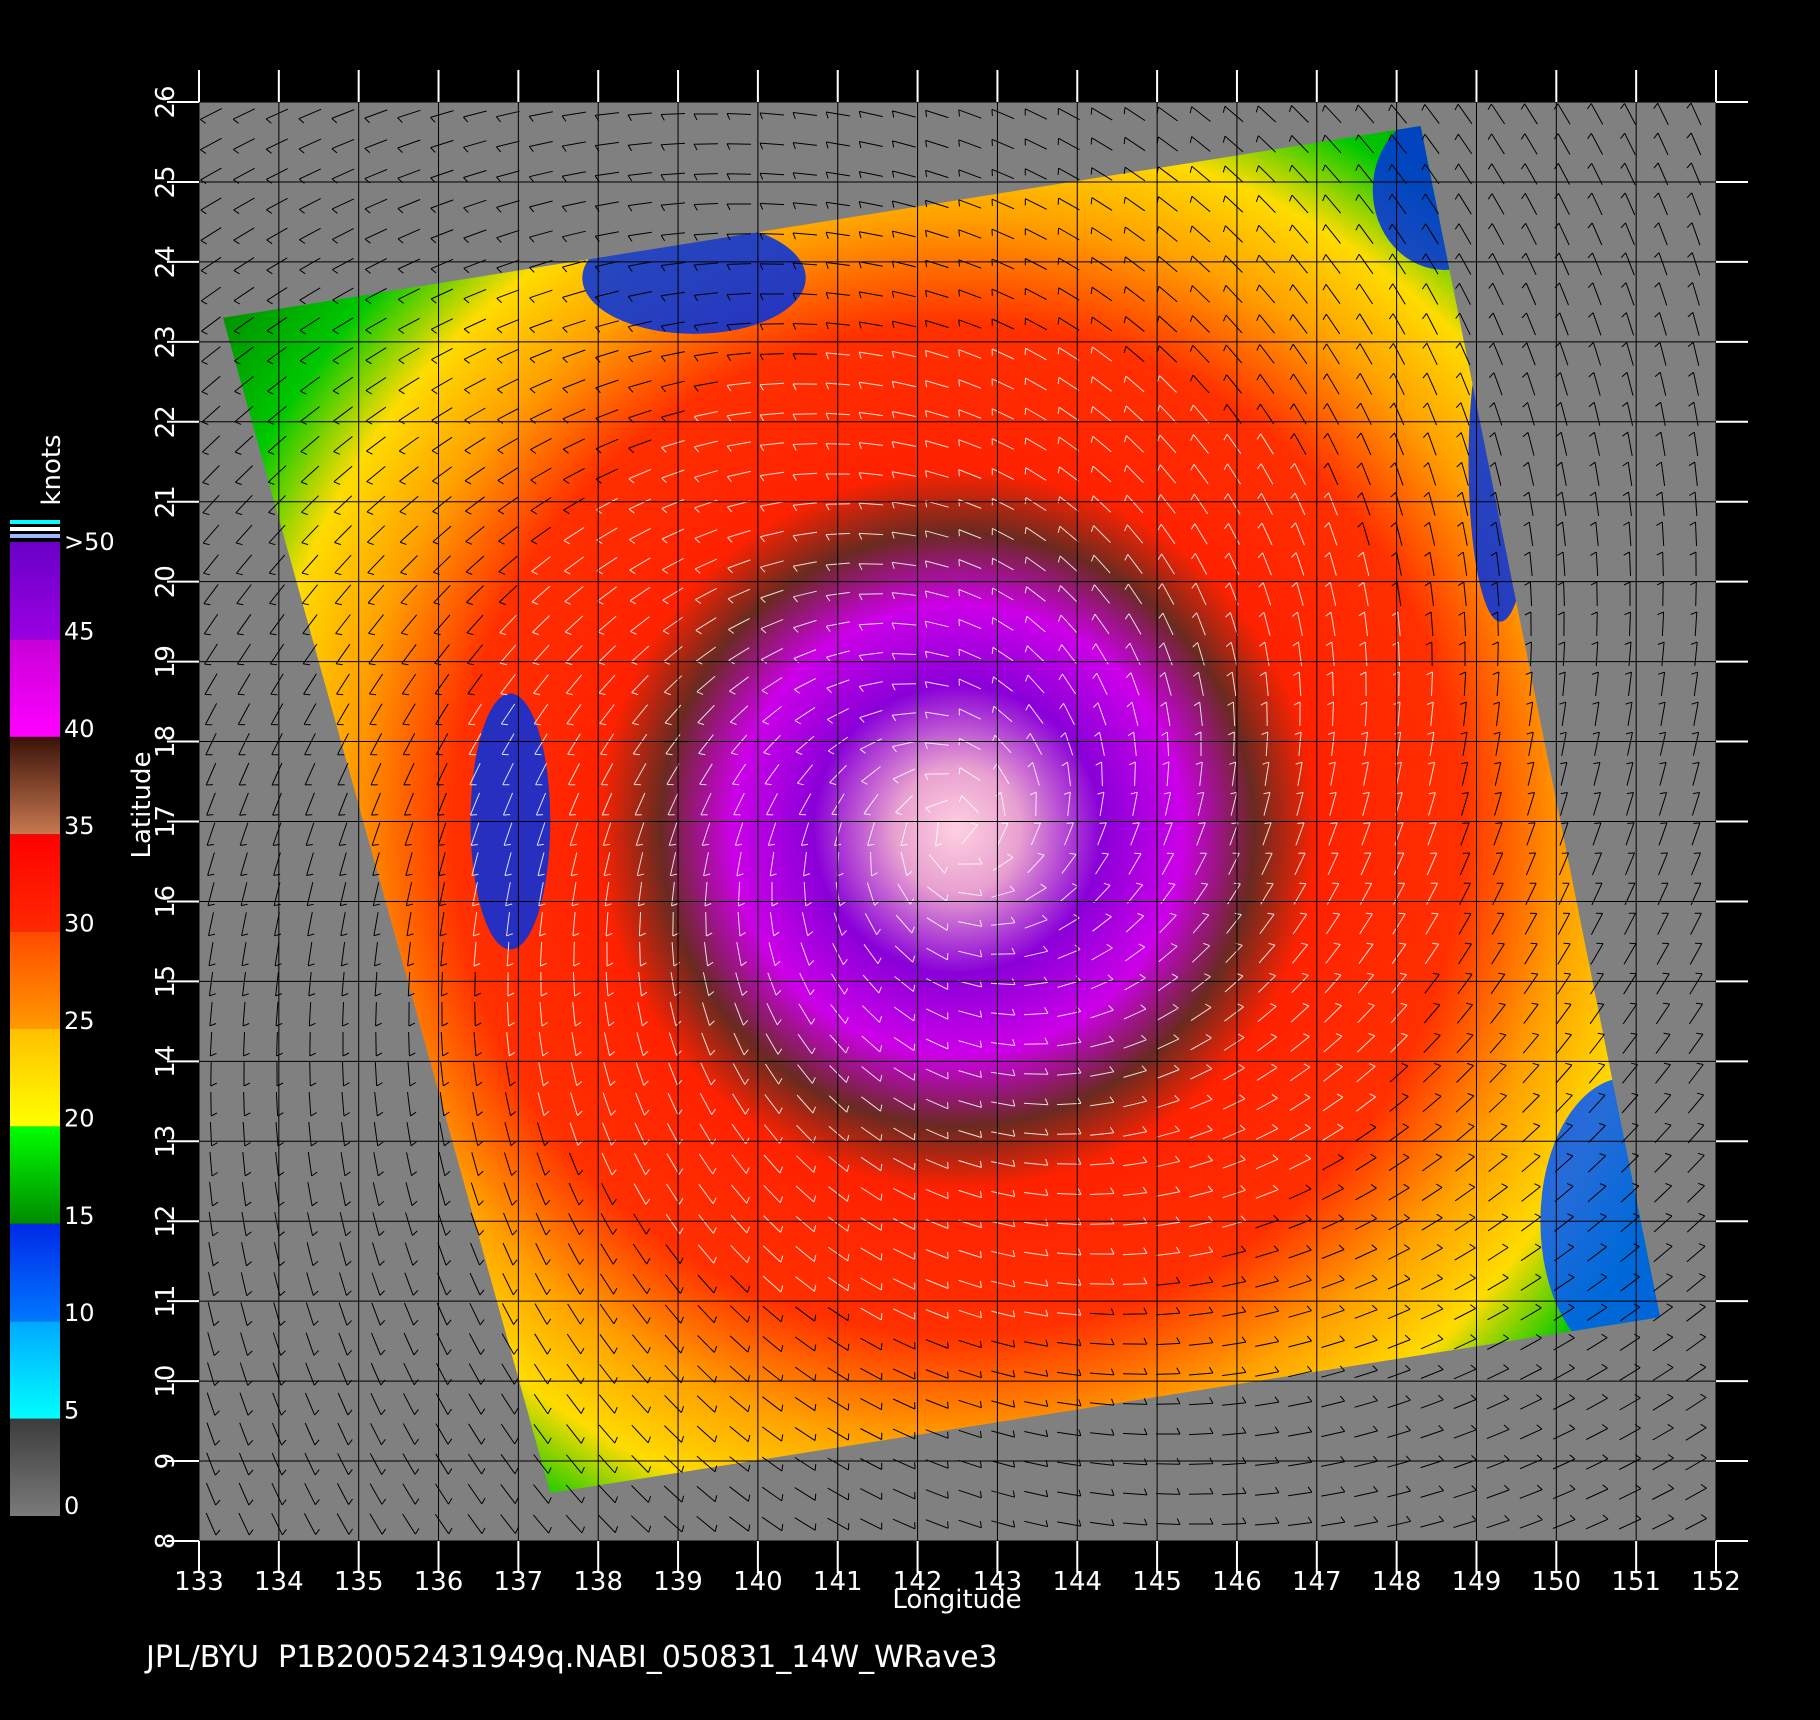 This screenshot has height=1720, width=1820. I want to click on latitude-tick-label: 13, so click(166, 1141).